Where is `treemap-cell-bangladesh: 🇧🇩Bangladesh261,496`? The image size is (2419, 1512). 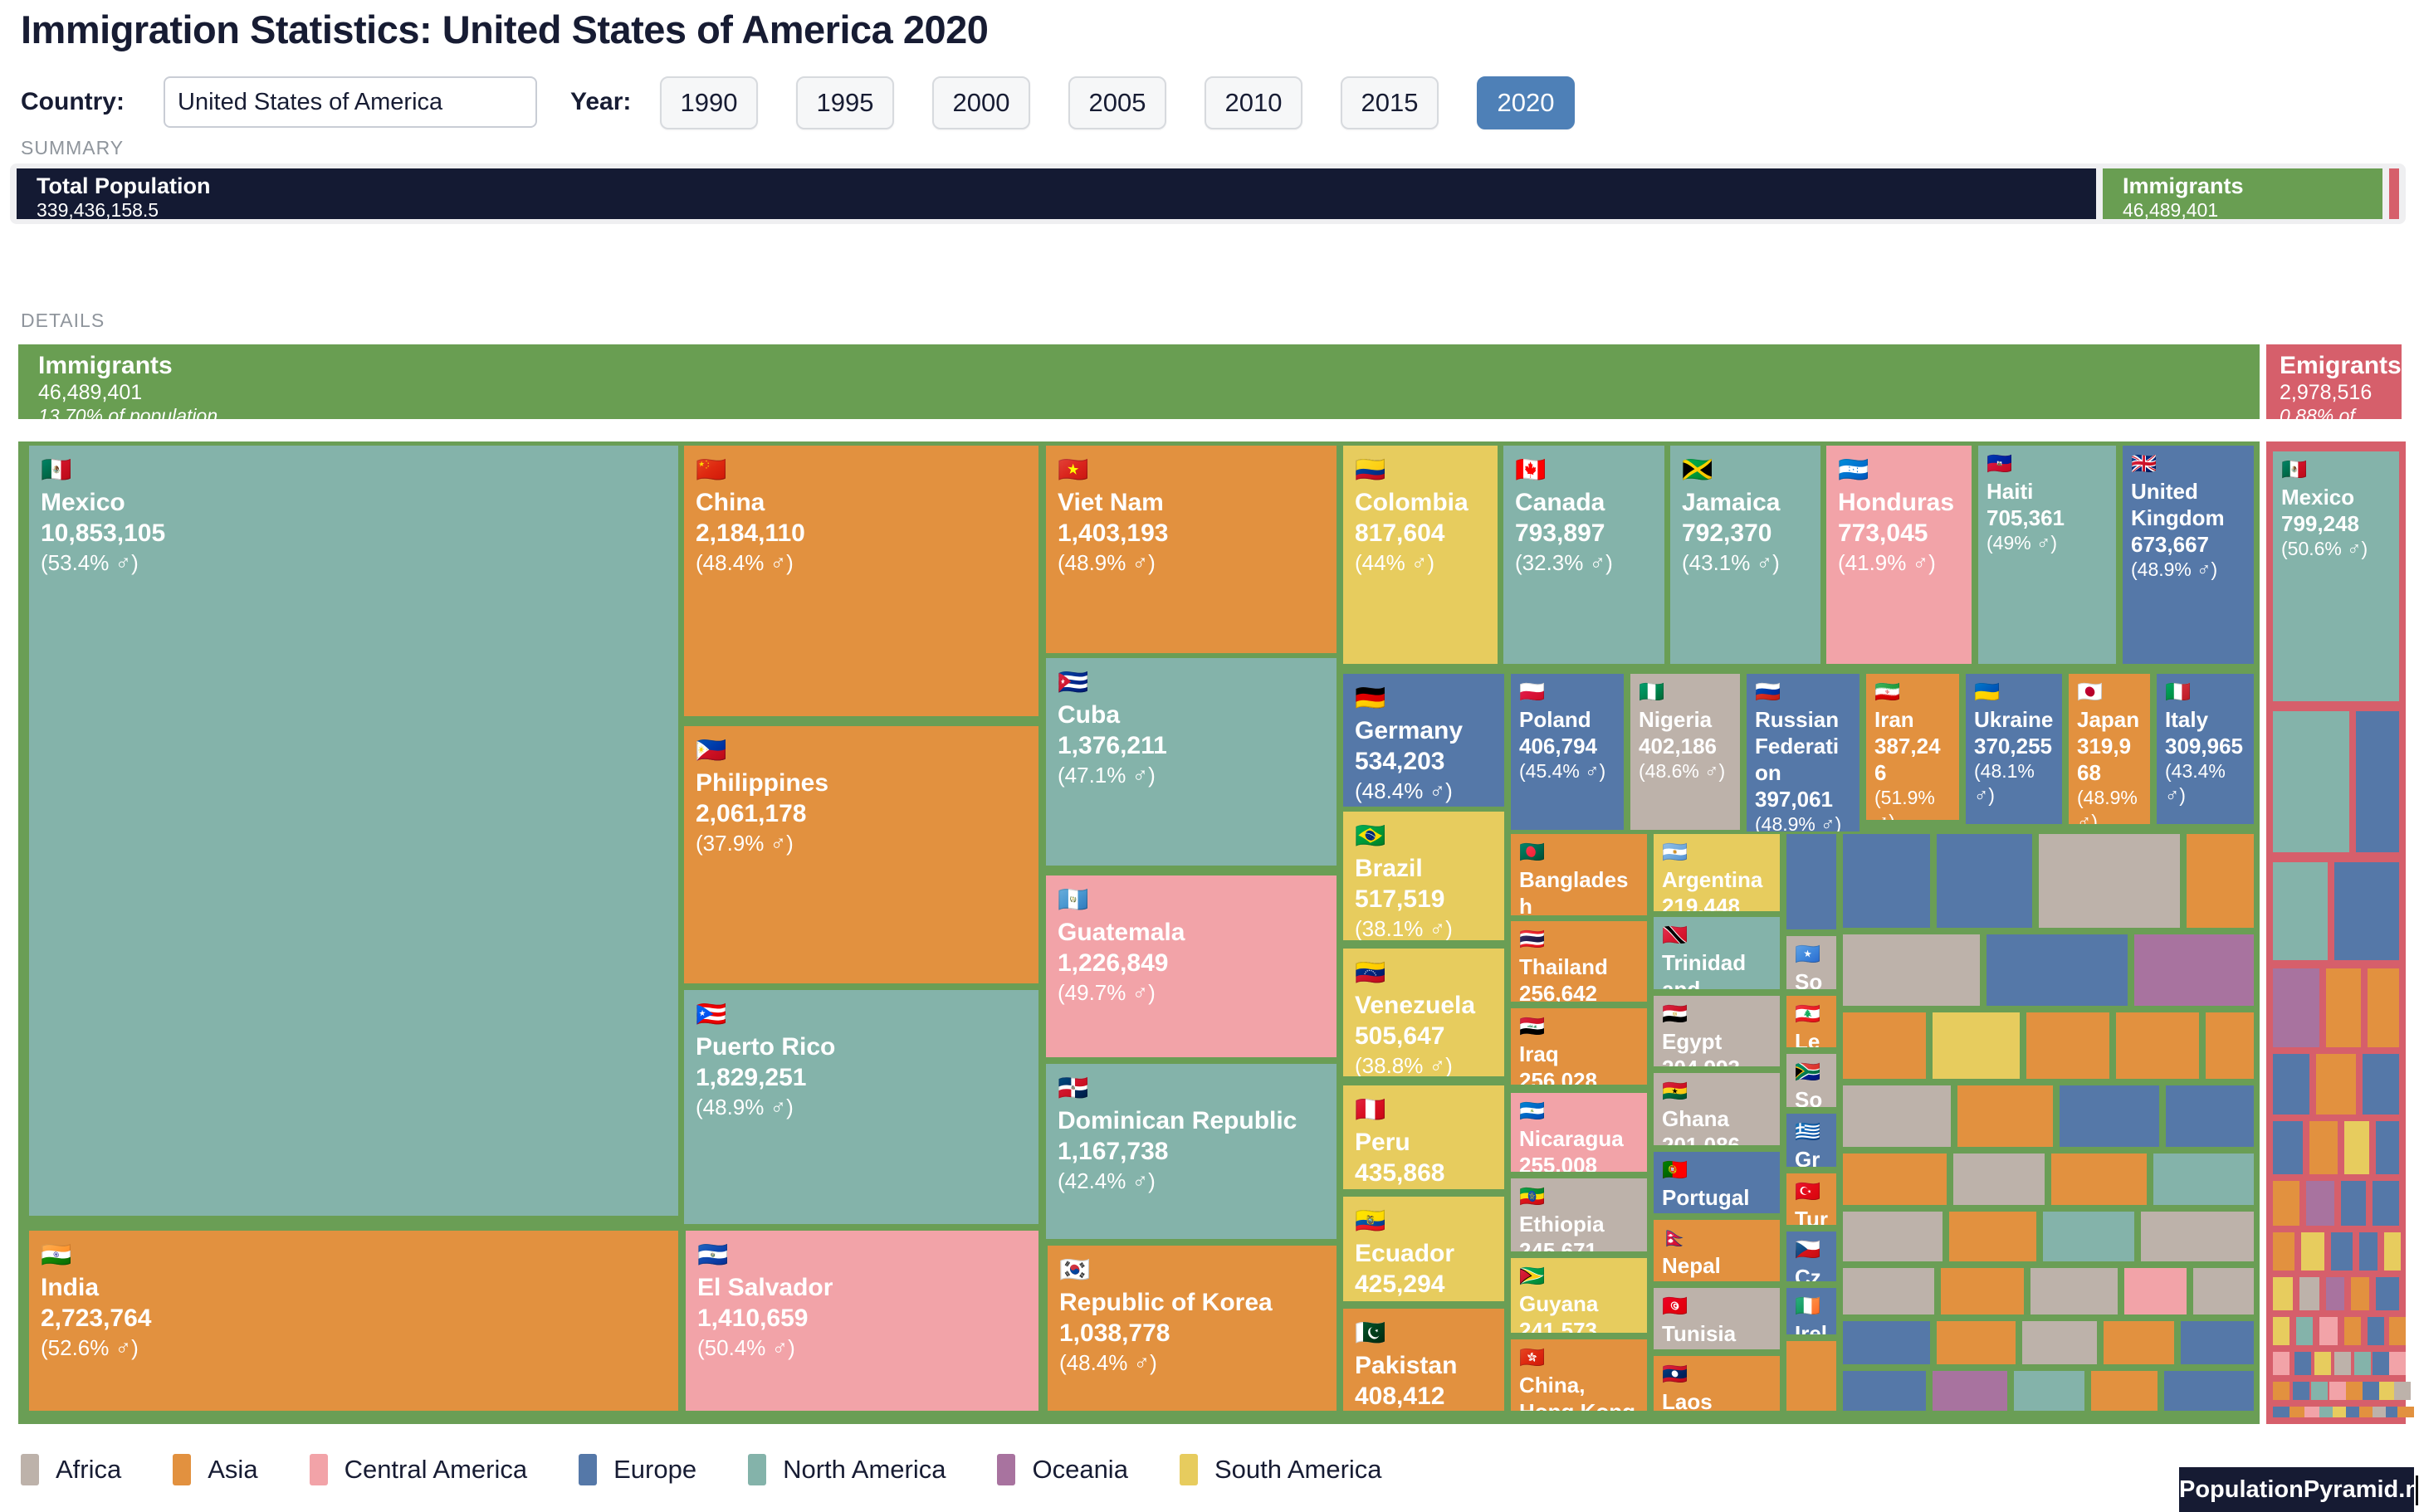
treemap-cell-bangladesh: 🇧🇩Bangladesh261,496 is located at coordinates (1579, 874).